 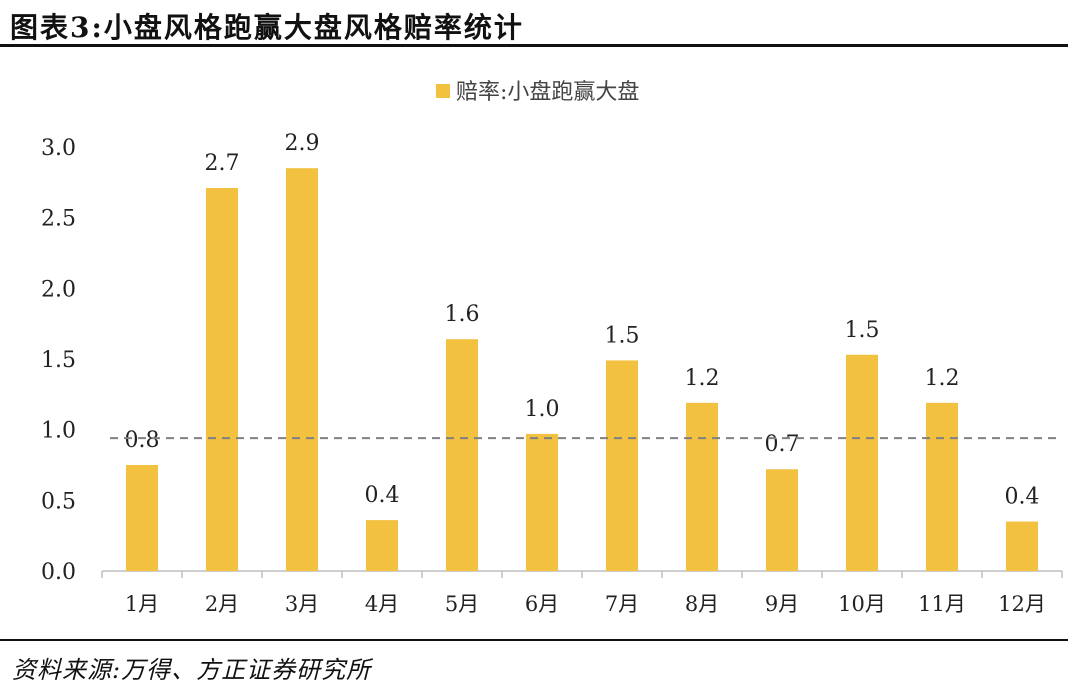 What do you see at coordinates (782, 444) in the screenshot?
I see `data-label: 0.7` at bounding box center [782, 444].